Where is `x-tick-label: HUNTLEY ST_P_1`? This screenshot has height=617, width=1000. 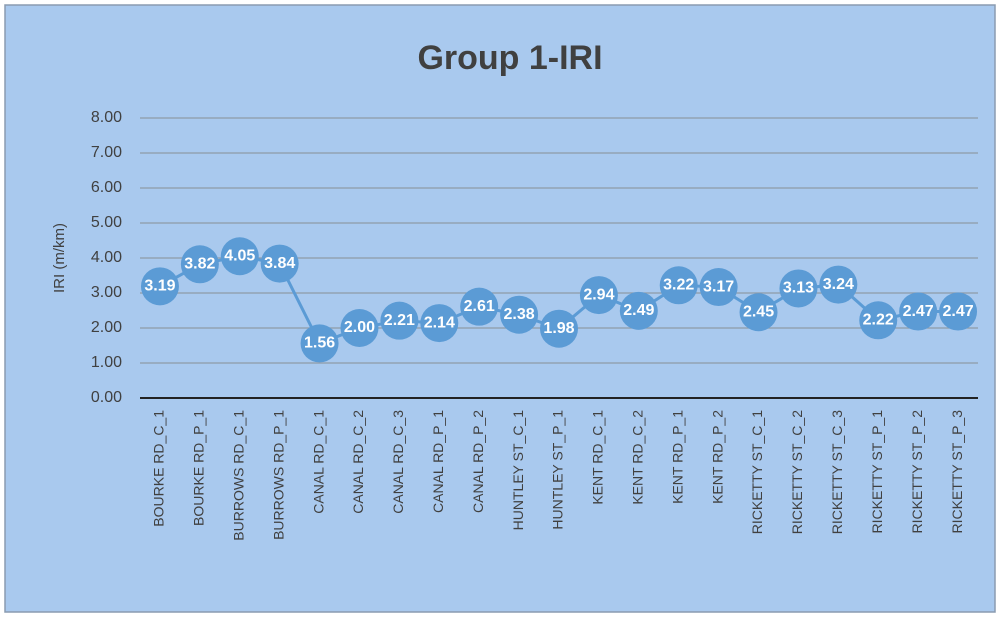
x-tick-label: HUNTLEY ST_P_1 is located at coordinates (558, 470).